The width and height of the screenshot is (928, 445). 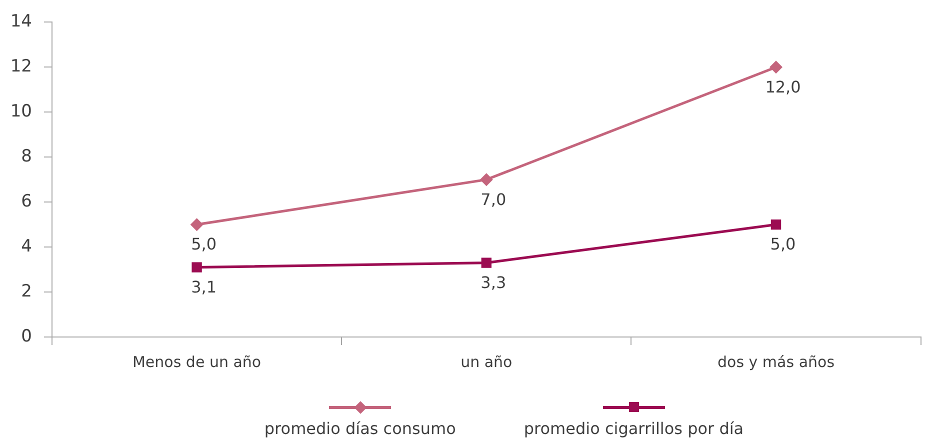 What do you see at coordinates (493, 199) in the screenshot?
I see `data-label: 7,0` at bounding box center [493, 199].